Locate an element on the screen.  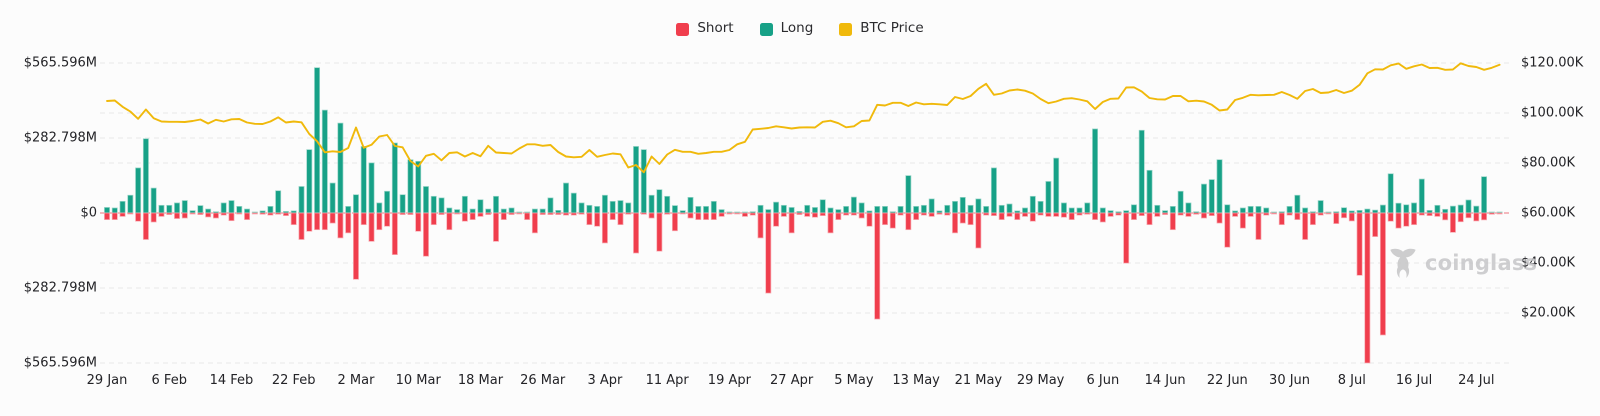
chart-legend: Short Long BTC Price is located at coordinates (800, 29).